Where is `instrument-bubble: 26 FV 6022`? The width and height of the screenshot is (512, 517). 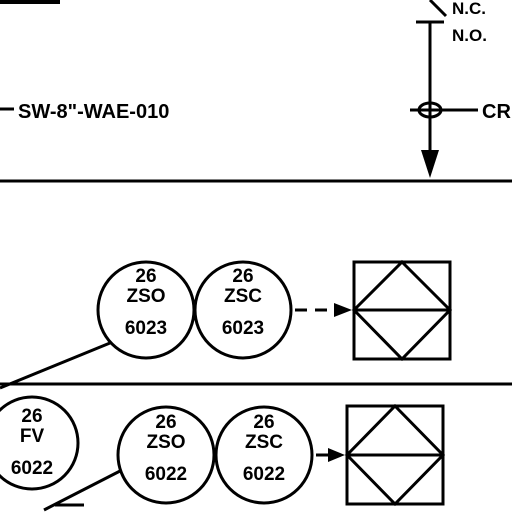
instrument-bubble: 26 FV 6022 is located at coordinates (40, 443).